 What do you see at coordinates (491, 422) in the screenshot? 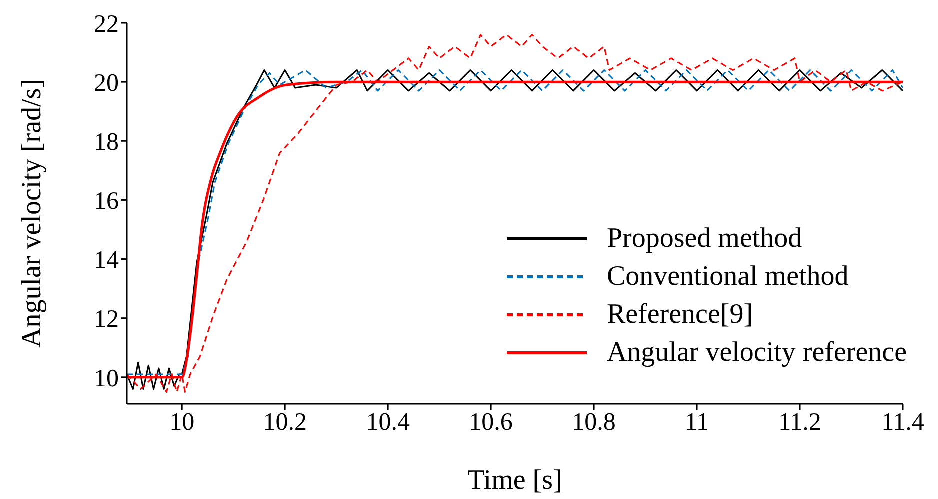
I see `x-tick-label: 10.6` at bounding box center [491, 422].